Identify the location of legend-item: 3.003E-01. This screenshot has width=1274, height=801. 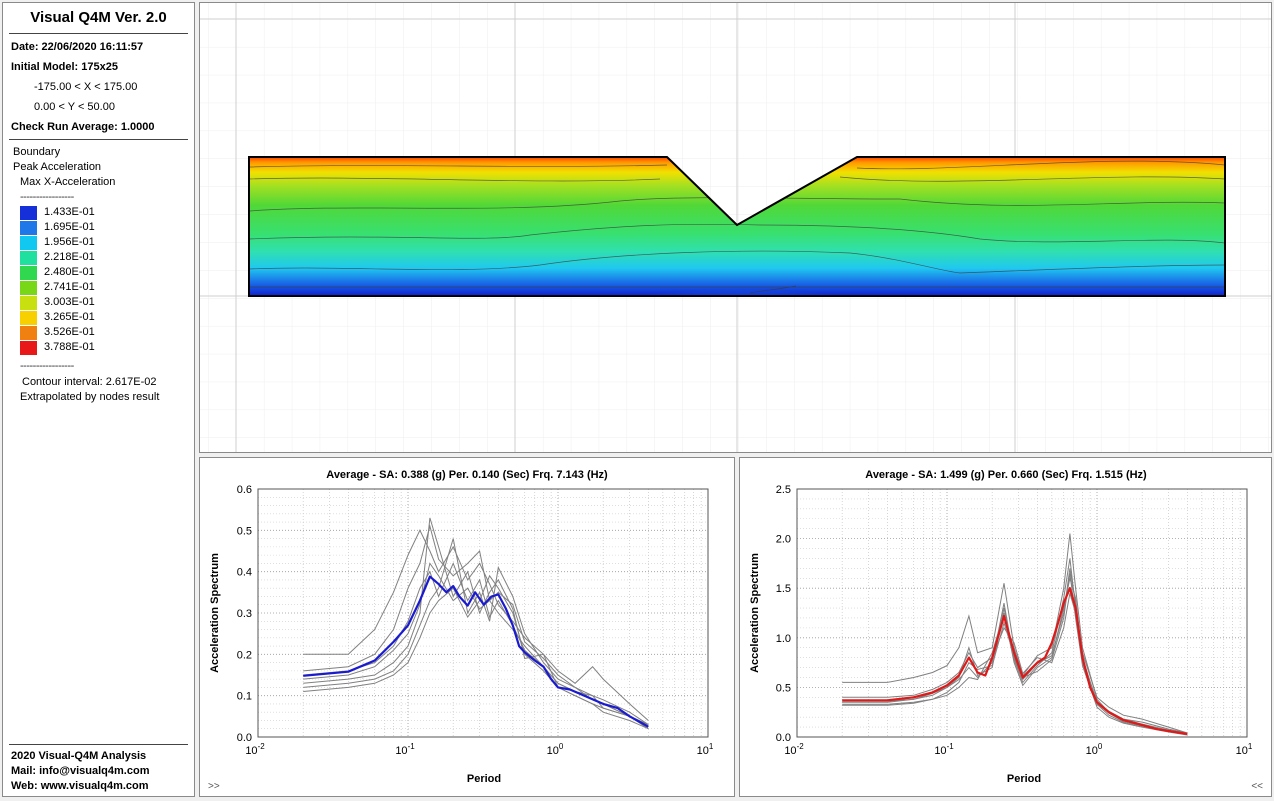
(105, 302).